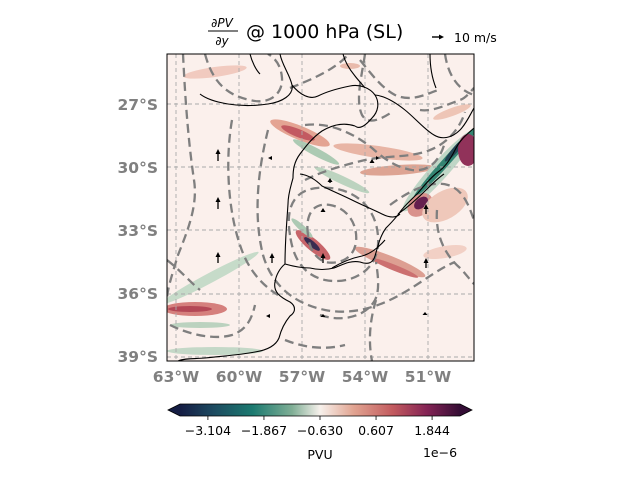  I want to click on colorbar-tick-label: −0.630, so click(320, 430).